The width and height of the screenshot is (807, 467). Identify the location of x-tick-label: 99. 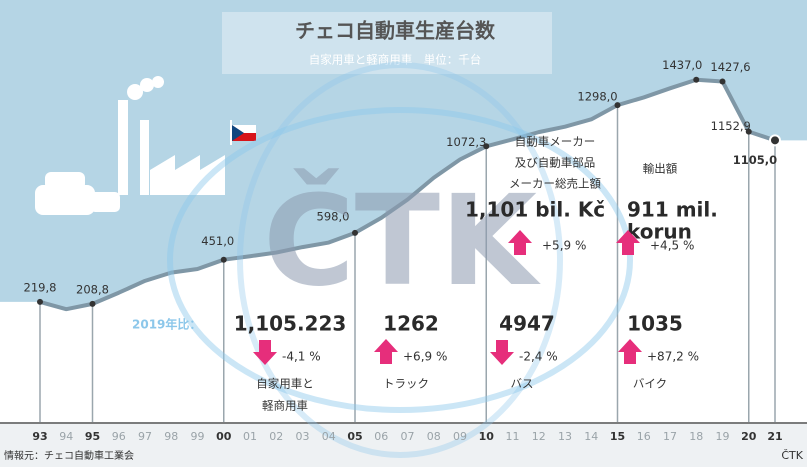
(198, 436).